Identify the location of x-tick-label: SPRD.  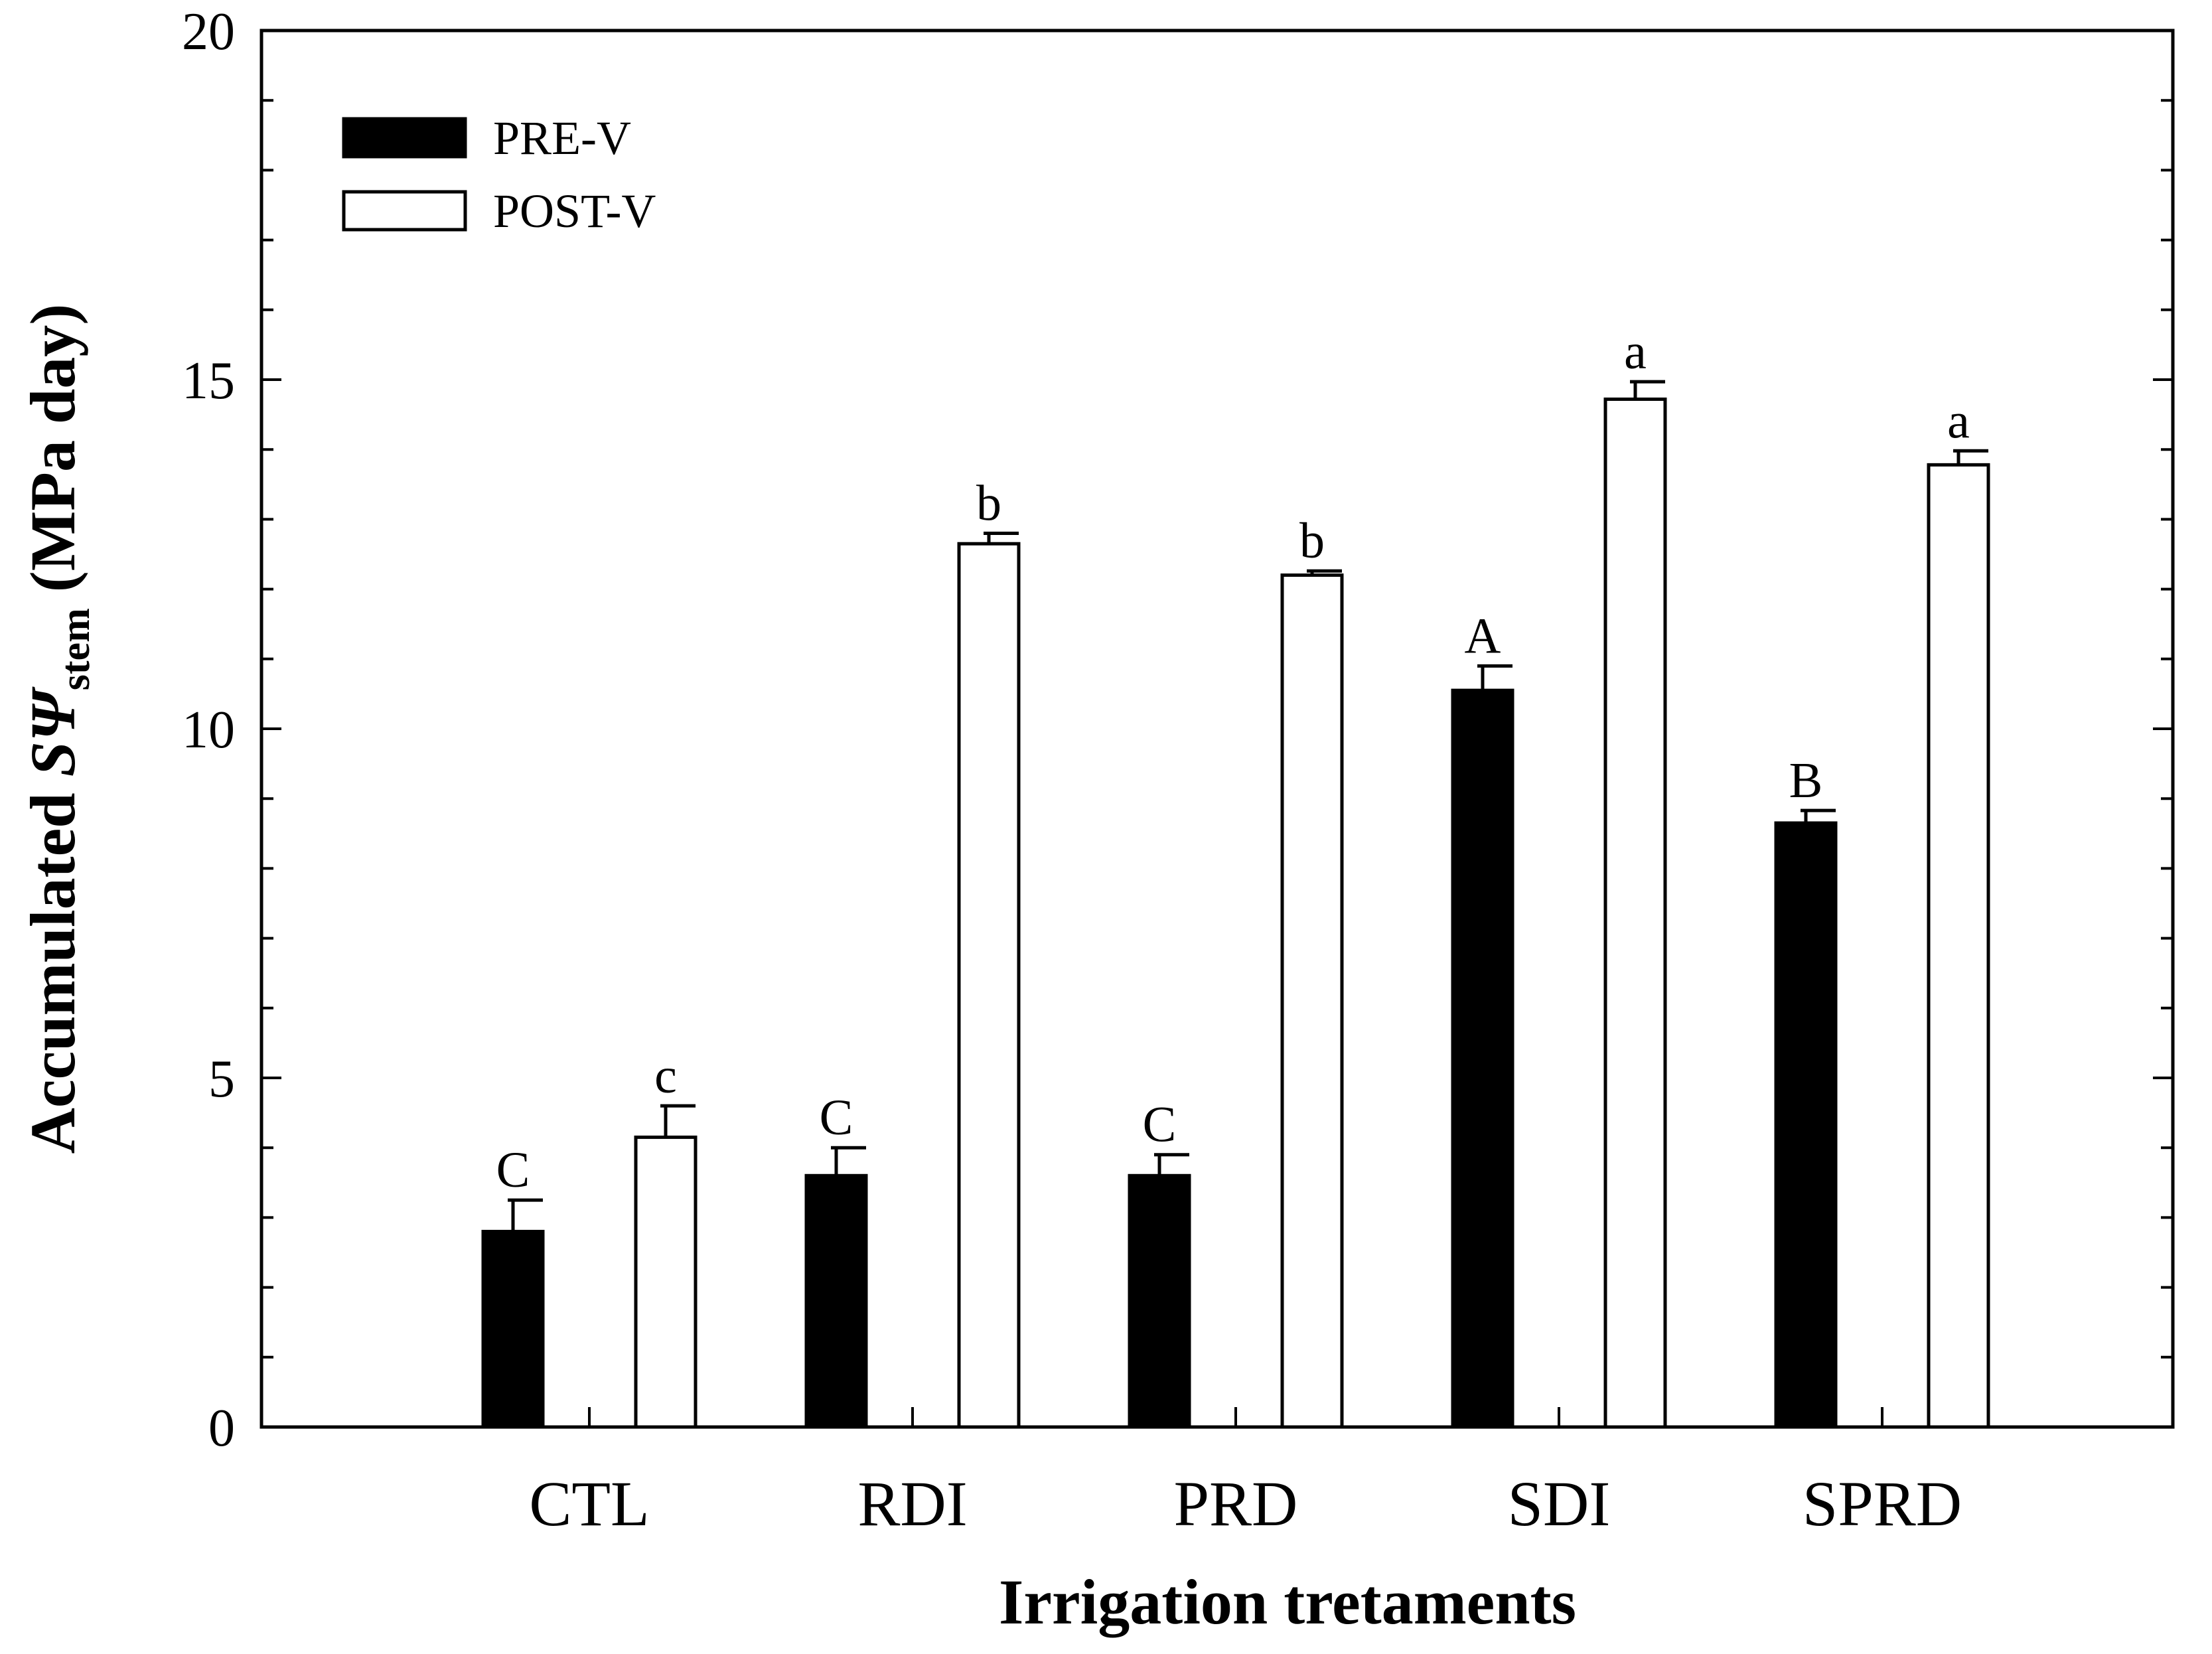
(1883, 1503).